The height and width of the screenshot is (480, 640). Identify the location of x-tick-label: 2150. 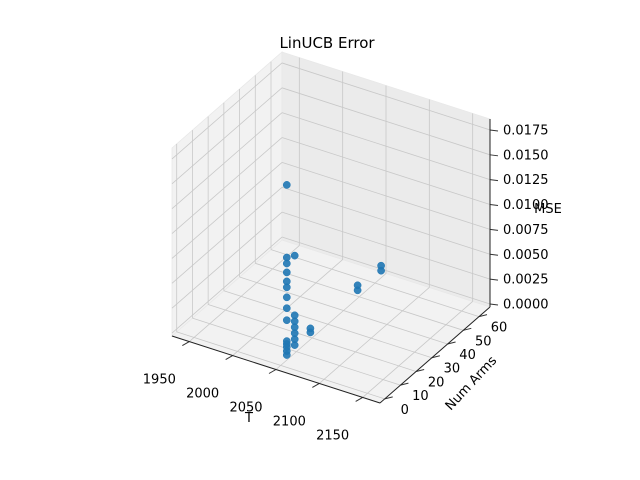
(332, 435).